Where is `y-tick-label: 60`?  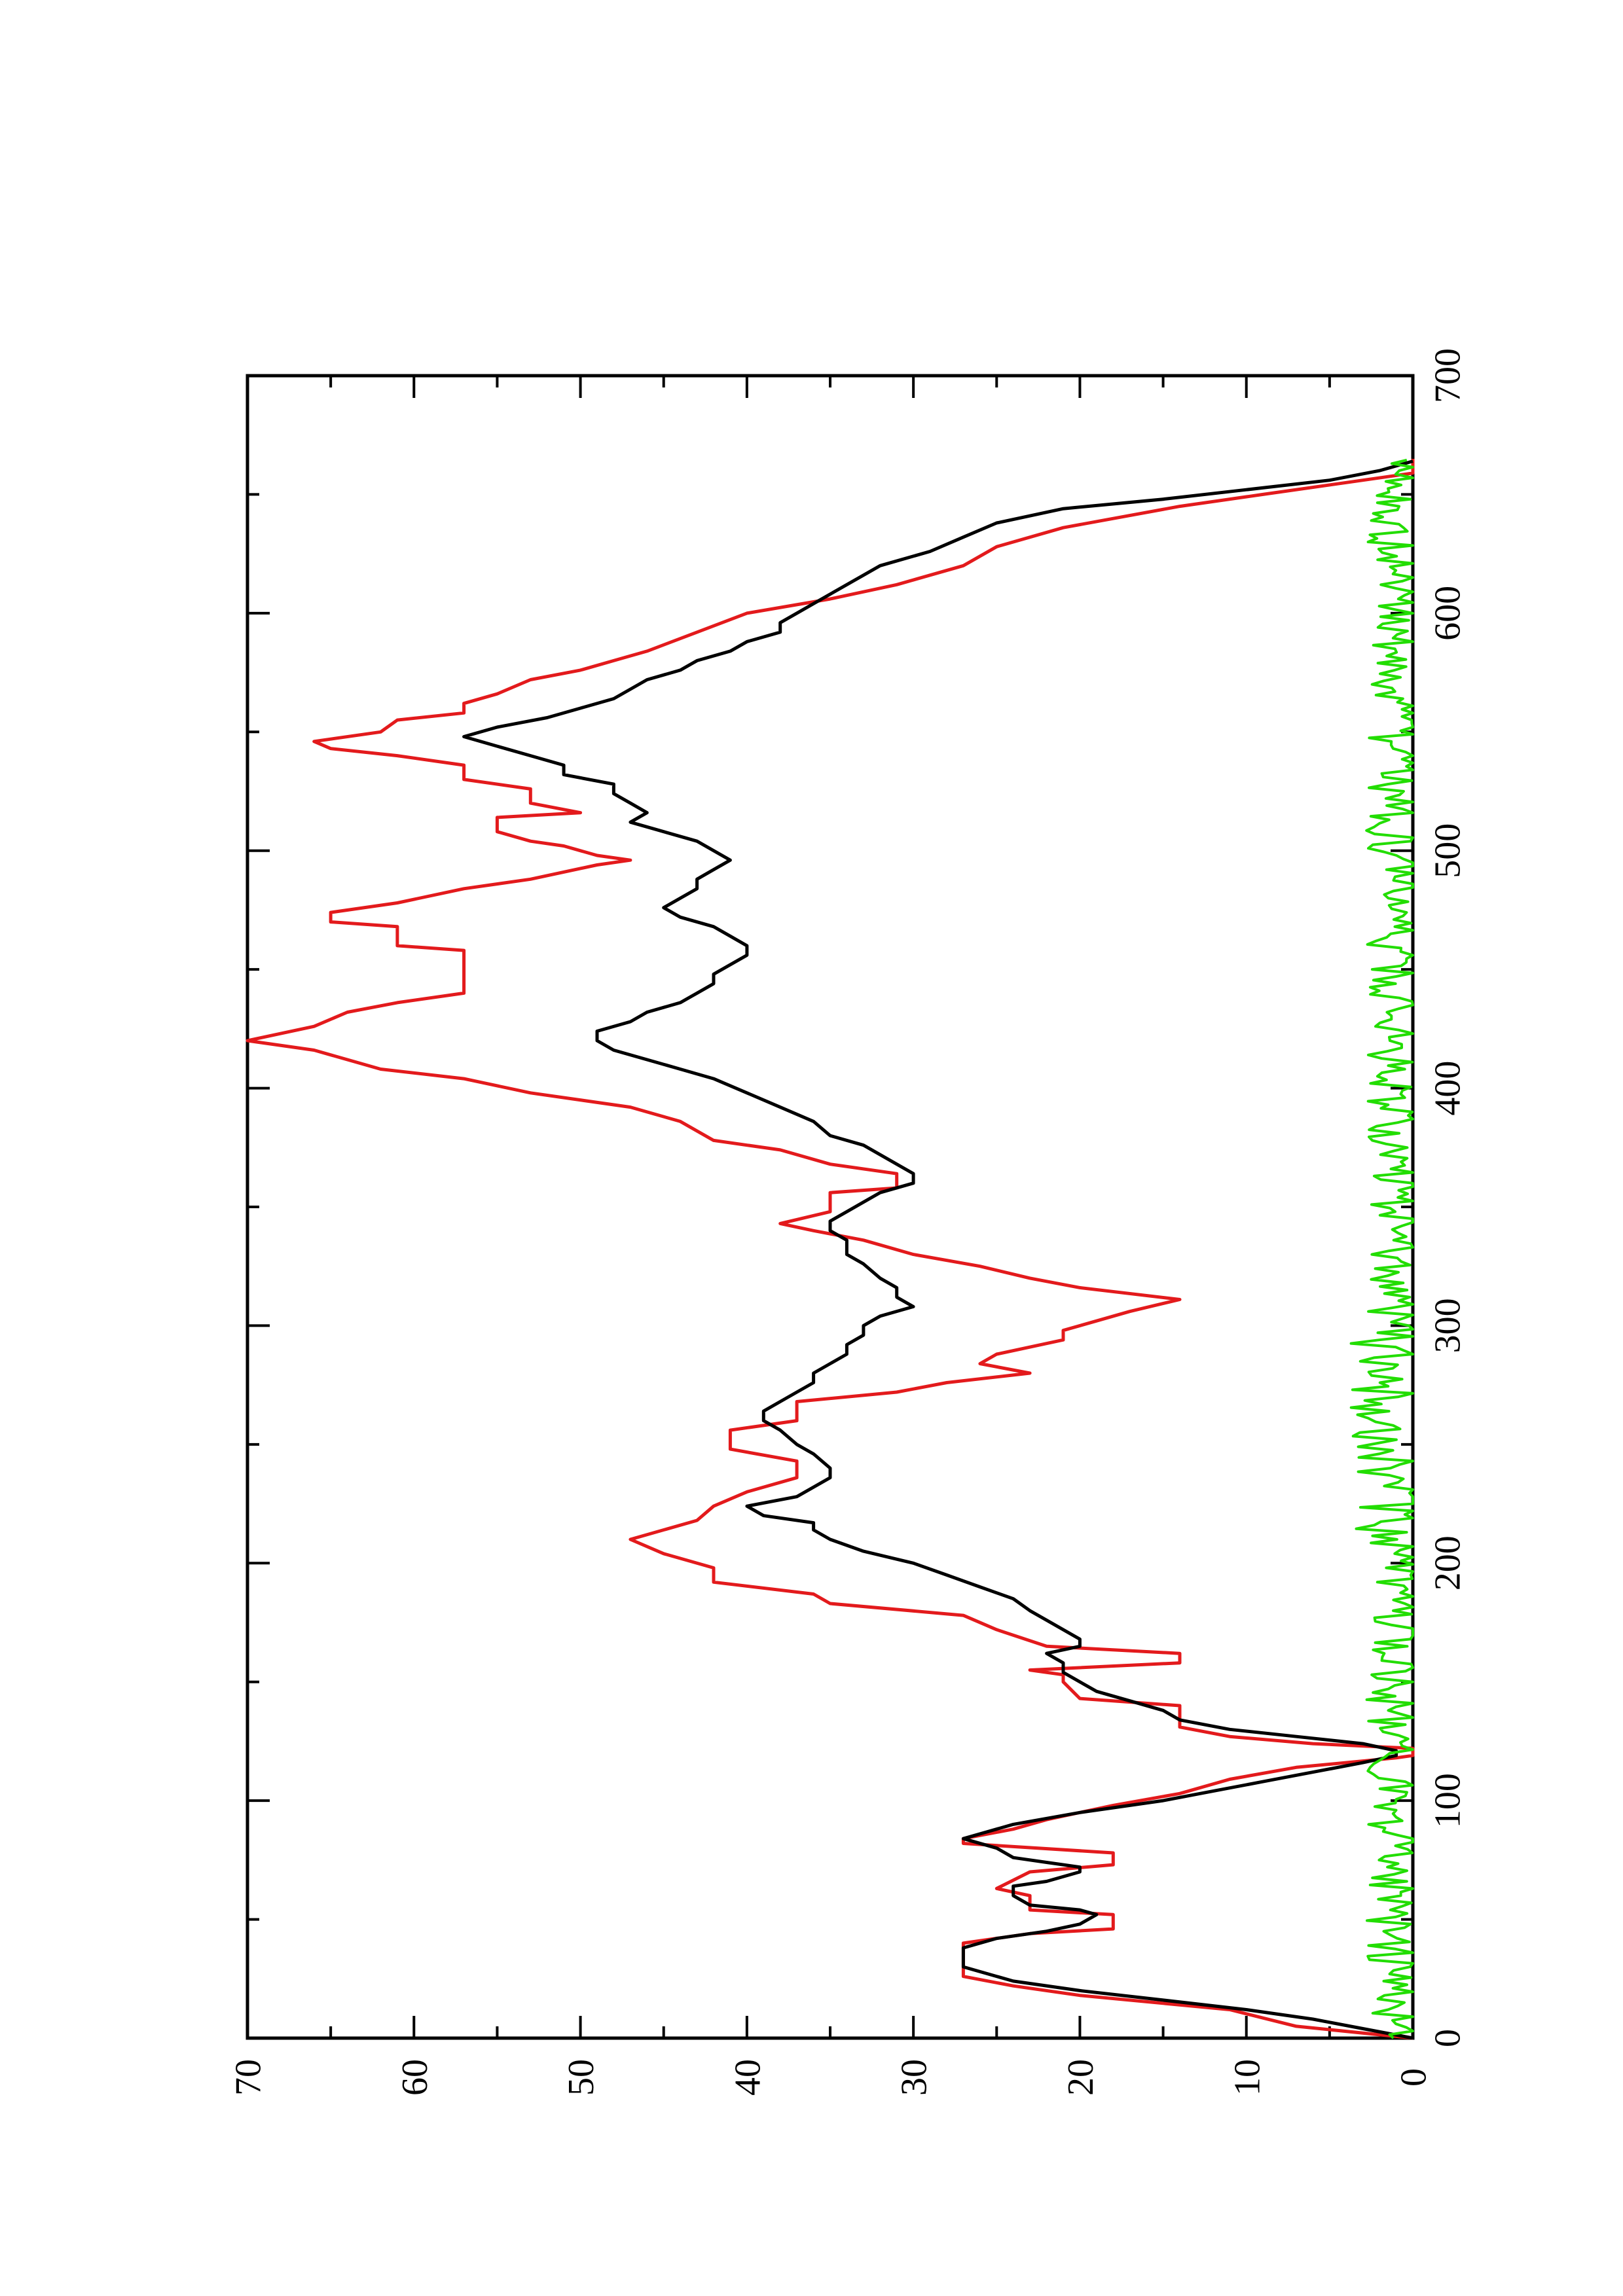
y-tick-label: 60 is located at coordinates (415, 2077).